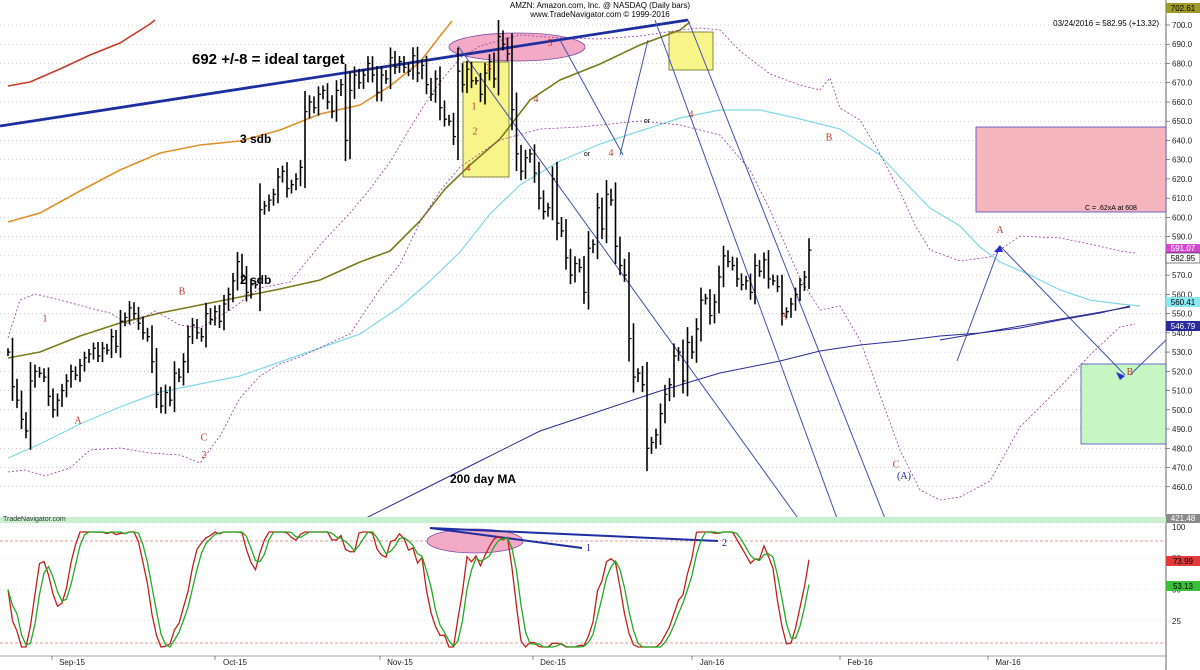  Describe the element at coordinates (1183, 248) in the screenshot. I see `badge-bb-upper: 591.07` at that location.